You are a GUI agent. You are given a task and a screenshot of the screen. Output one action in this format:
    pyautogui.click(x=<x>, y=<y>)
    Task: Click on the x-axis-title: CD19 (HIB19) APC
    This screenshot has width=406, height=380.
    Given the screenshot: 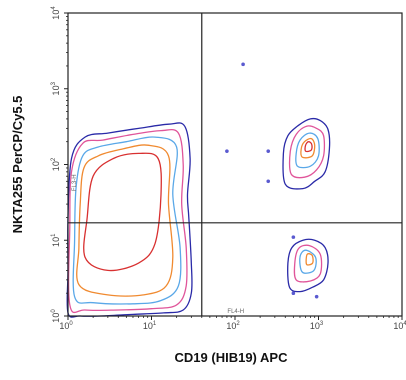 What is the action you would take?
    pyautogui.click(x=232, y=357)
    